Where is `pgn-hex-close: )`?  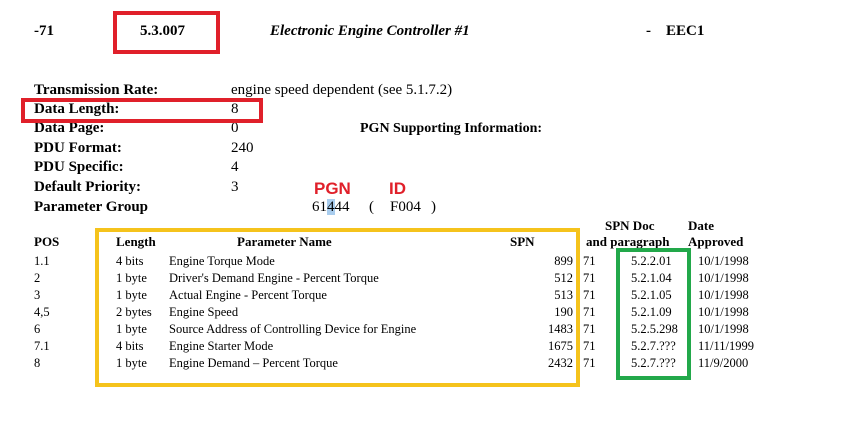 pgn-hex-close: ) is located at coordinates (433, 207).